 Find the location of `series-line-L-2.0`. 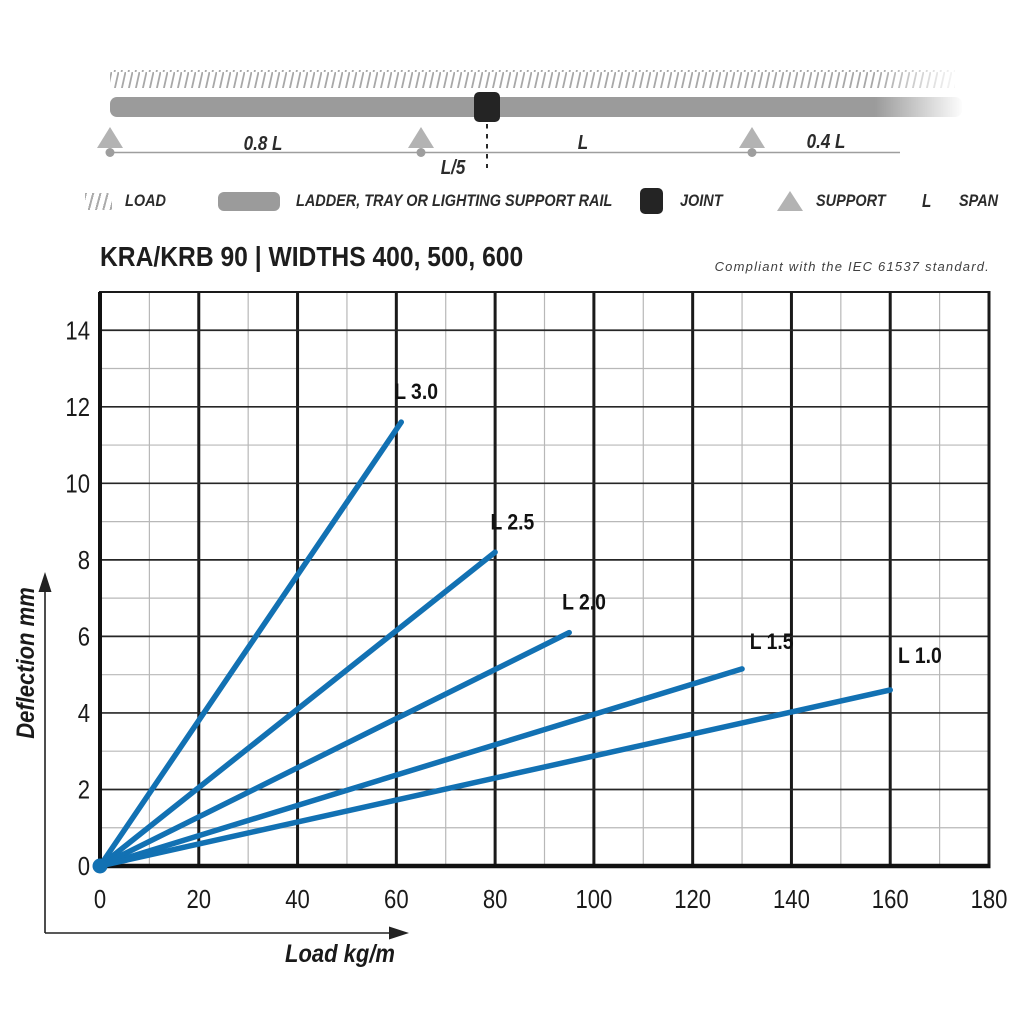

series-line-L-2.0 is located at coordinates (334, 749).